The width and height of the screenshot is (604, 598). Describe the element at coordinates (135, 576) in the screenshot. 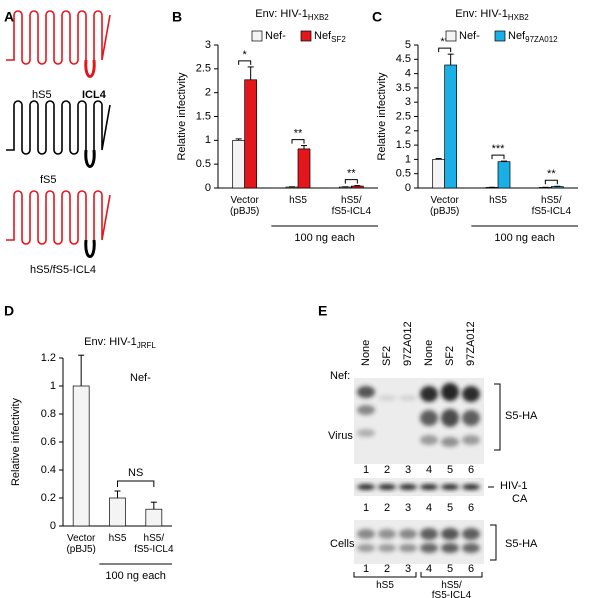

I see `group-label: 100 ng each` at that location.